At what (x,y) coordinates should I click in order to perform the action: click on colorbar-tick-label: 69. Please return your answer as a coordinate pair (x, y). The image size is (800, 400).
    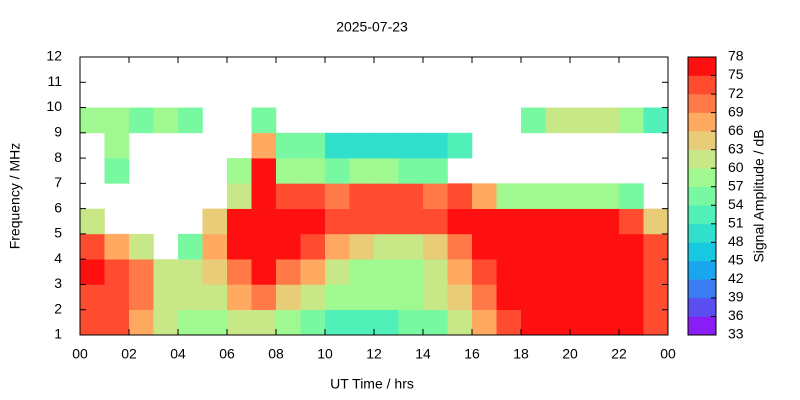
    Looking at the image, I should click on (736, 111).